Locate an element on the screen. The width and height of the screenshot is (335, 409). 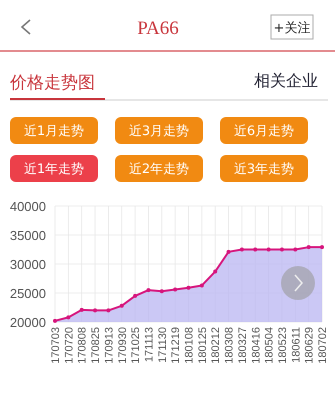
text: 近6月走势 is located at coordinates (264, 131).